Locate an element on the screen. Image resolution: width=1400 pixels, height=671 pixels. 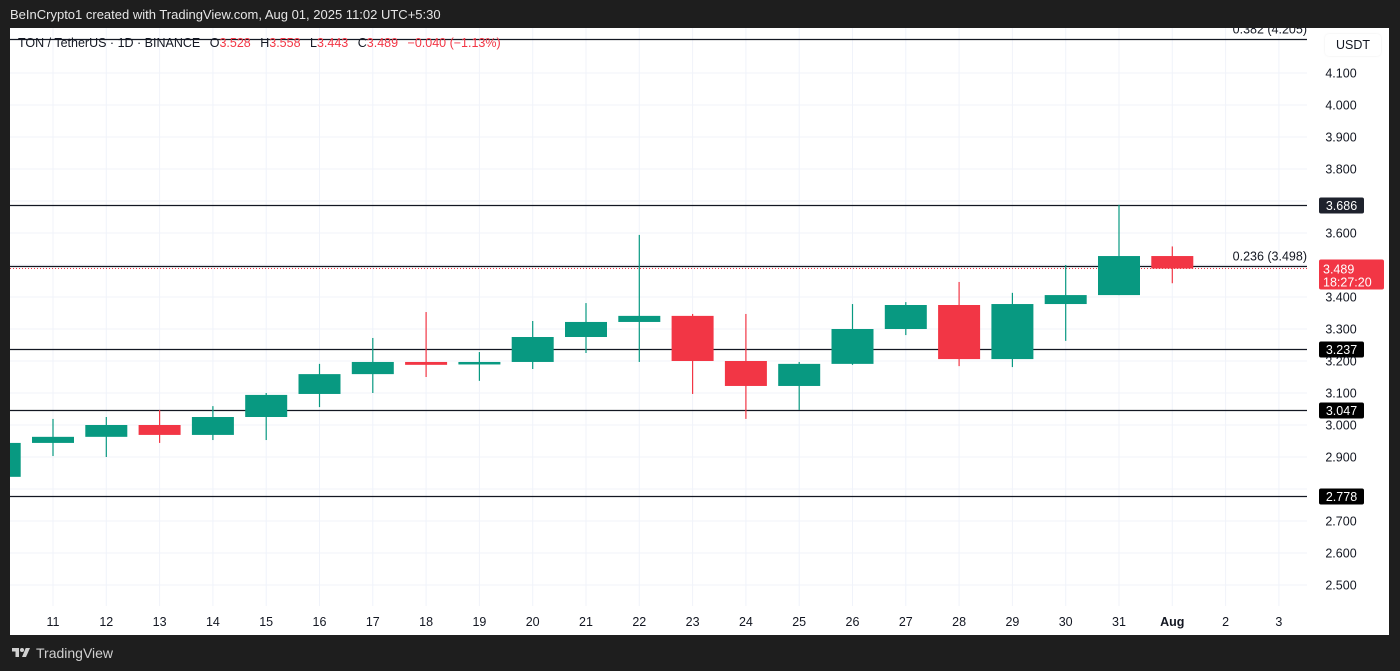
price-tick-label: 3.400 is located at coordinates (1340, 298).